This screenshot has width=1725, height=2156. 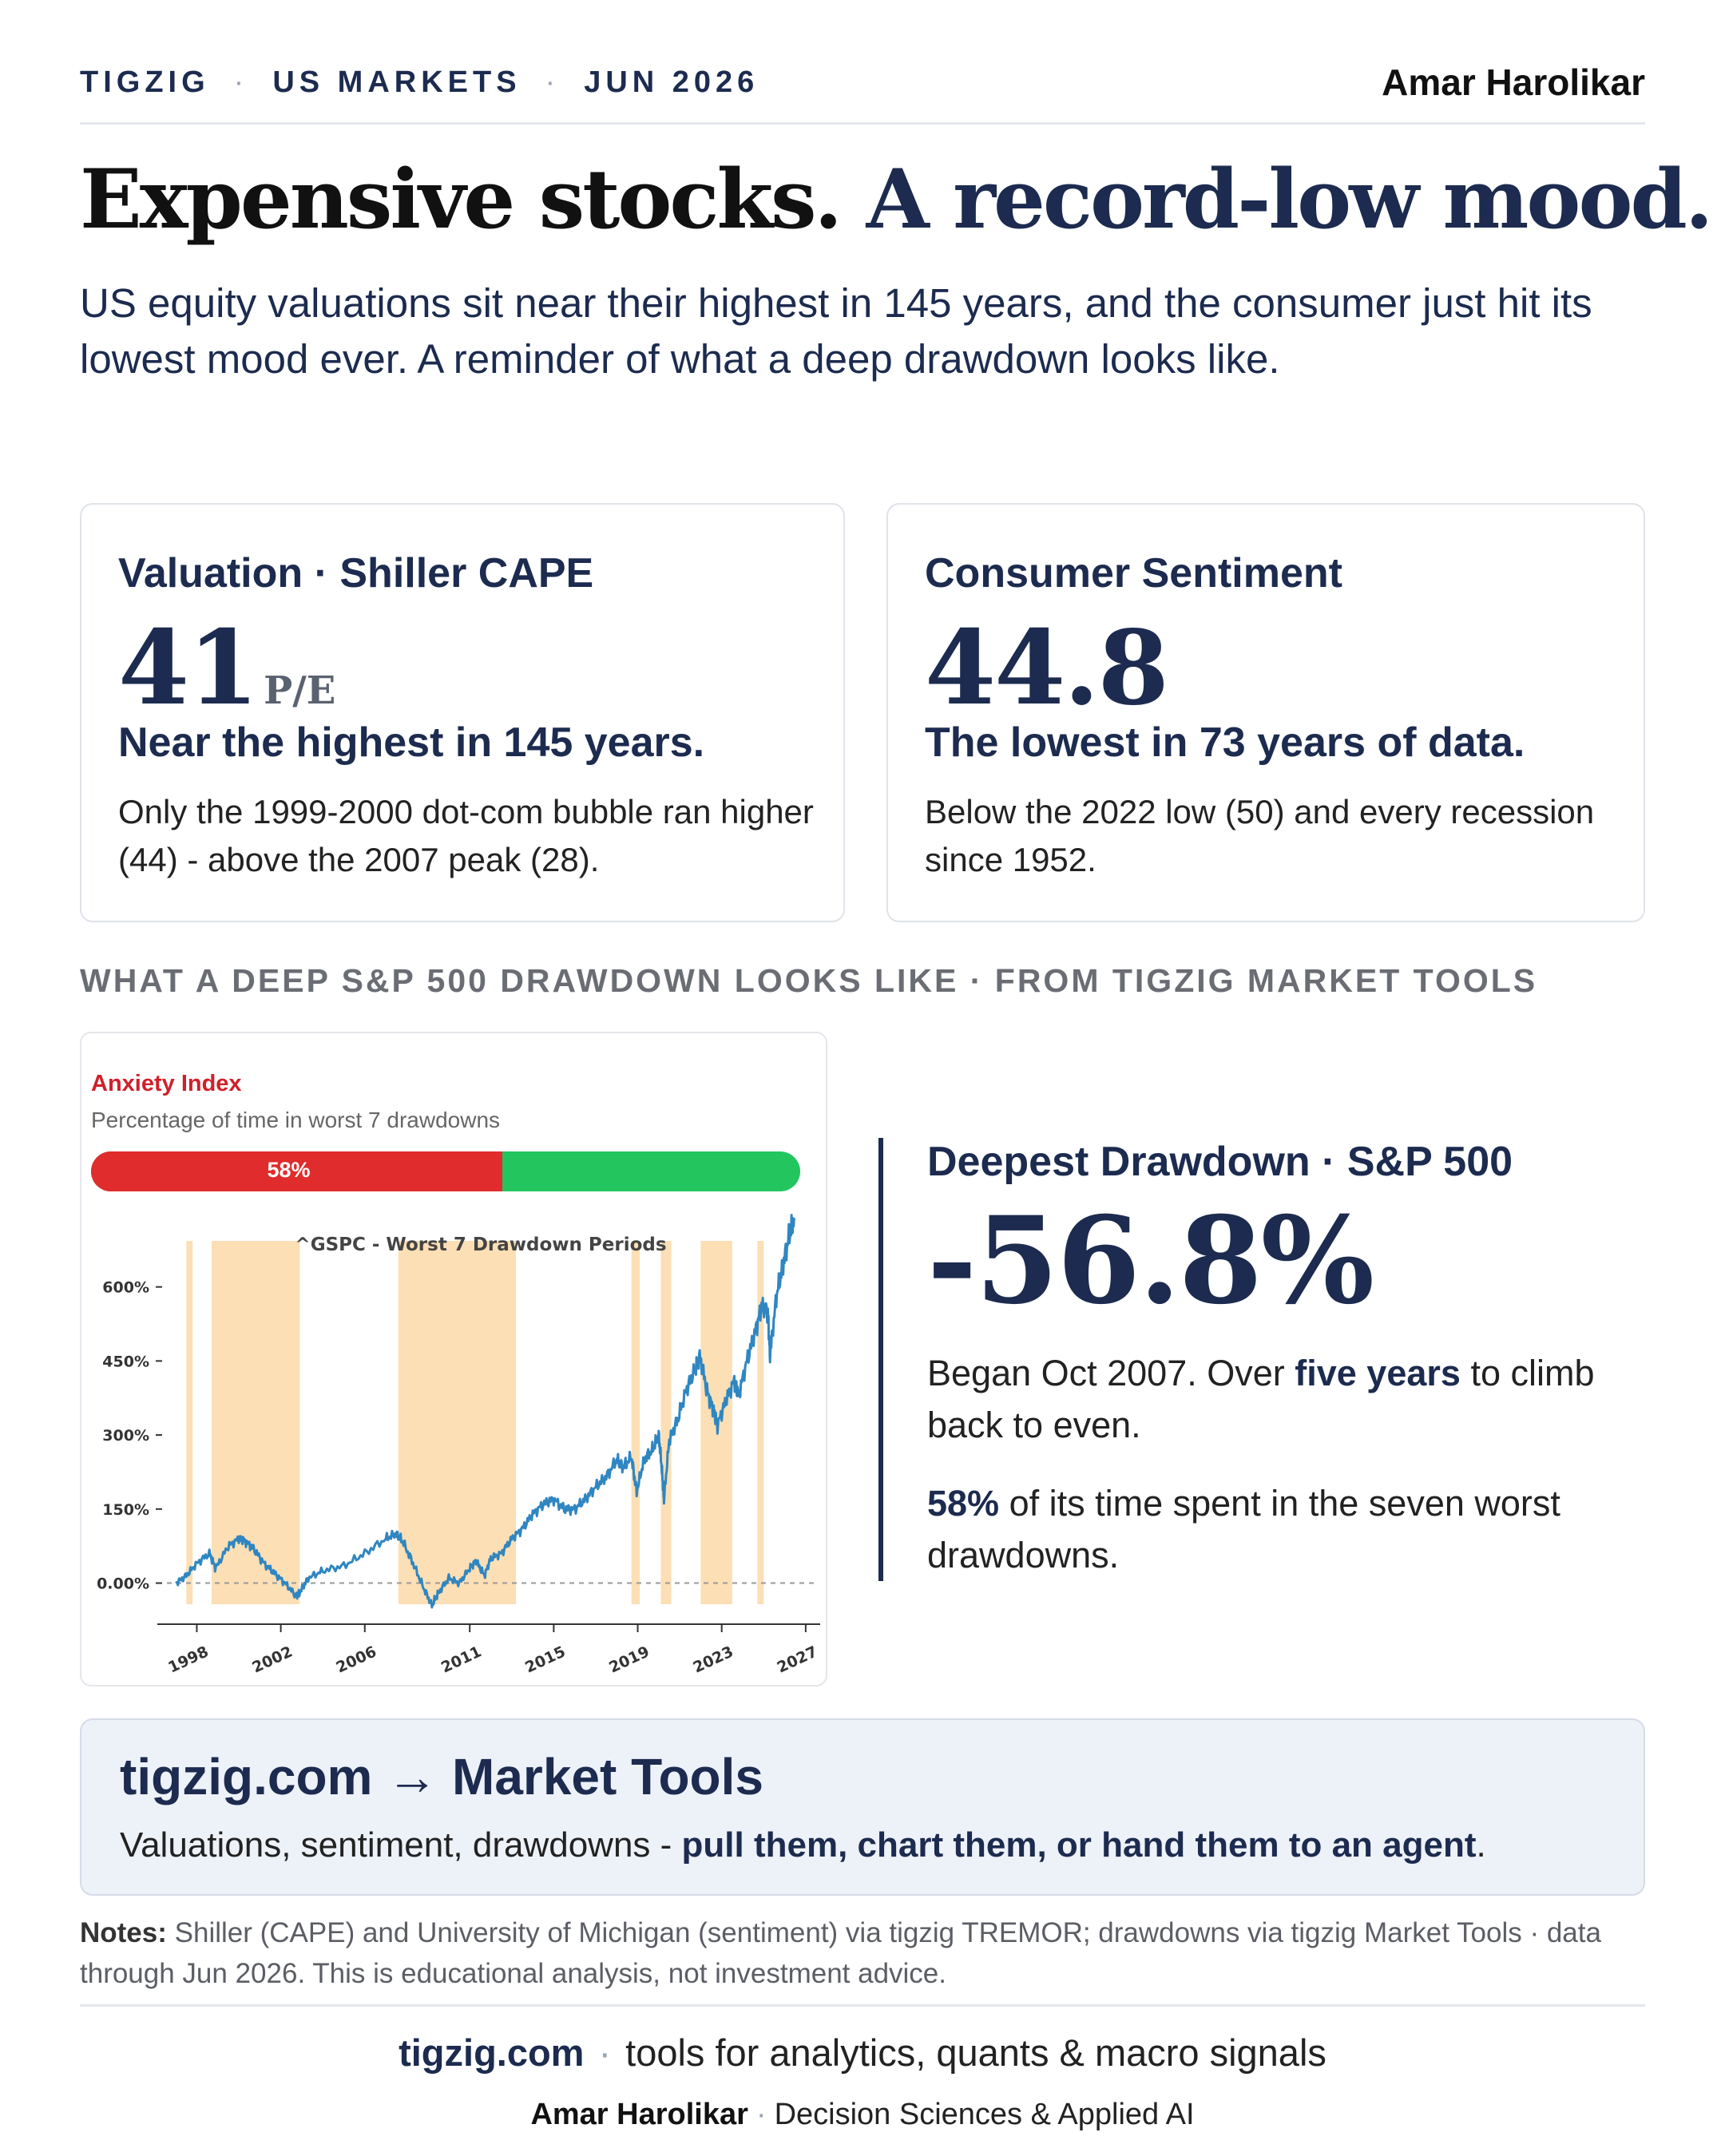 What do you see at coordinates (481, 1245) in the screenshot?
I see `chart-title: ^GSPC - Worst 7 Drawdown Periods` at bounding box center [481, 1245].